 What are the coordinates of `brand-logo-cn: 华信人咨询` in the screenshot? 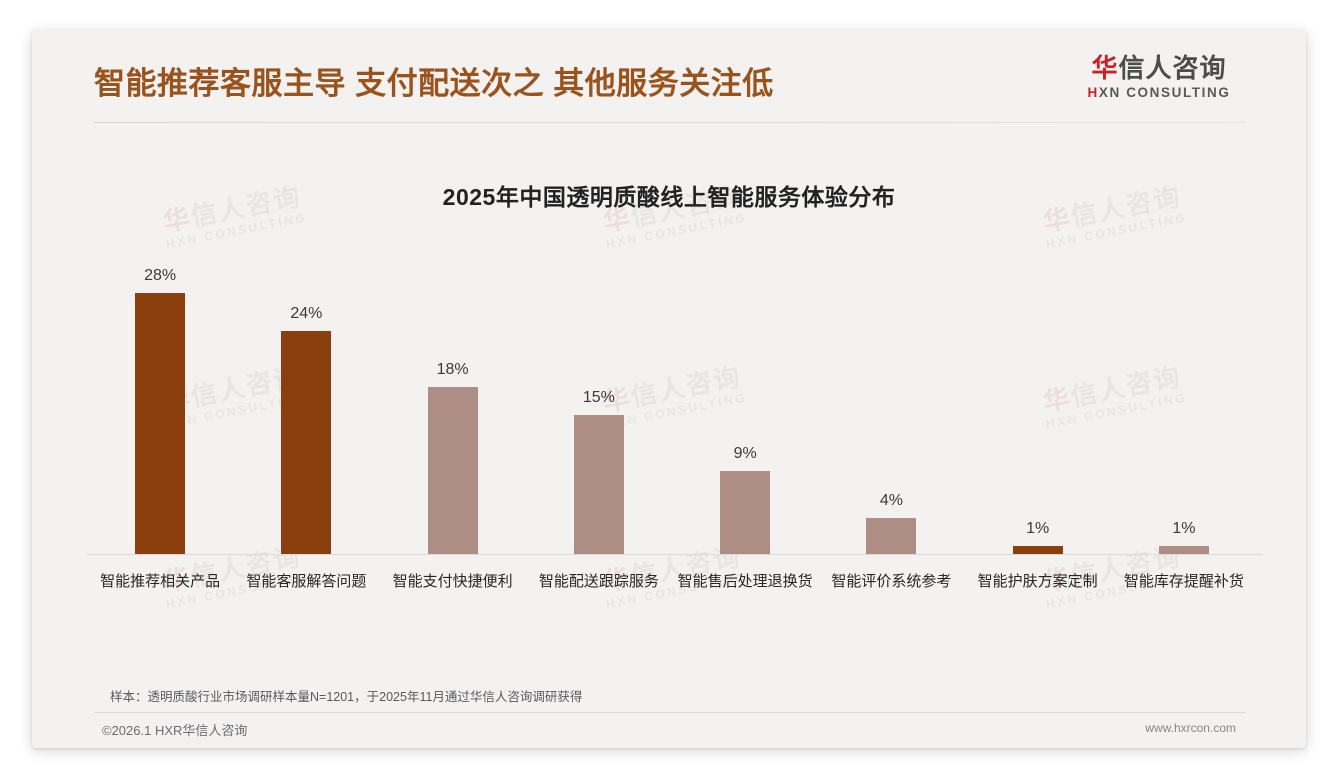 It's located at (1159, 68).